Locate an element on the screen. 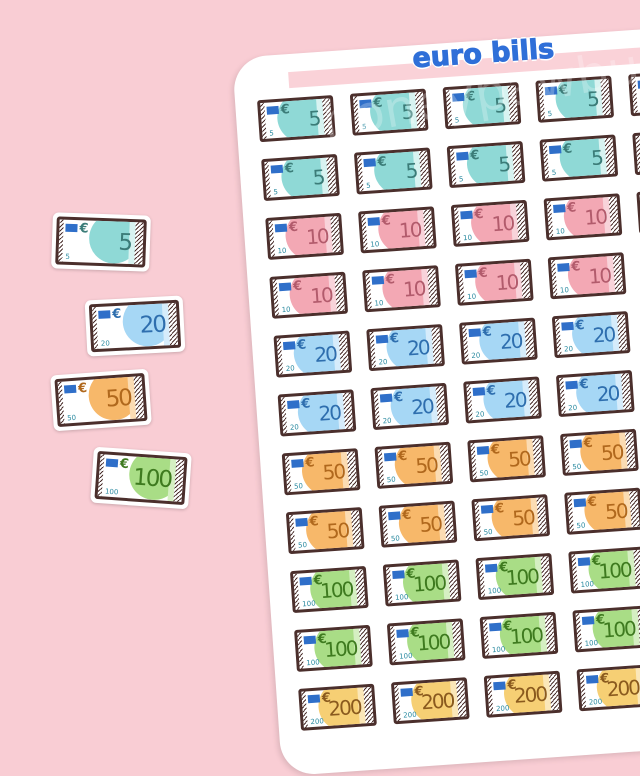 The image size is (640, 776). euro-bill-sticker-200: € 200 200 is located at coordinates (430, 700).